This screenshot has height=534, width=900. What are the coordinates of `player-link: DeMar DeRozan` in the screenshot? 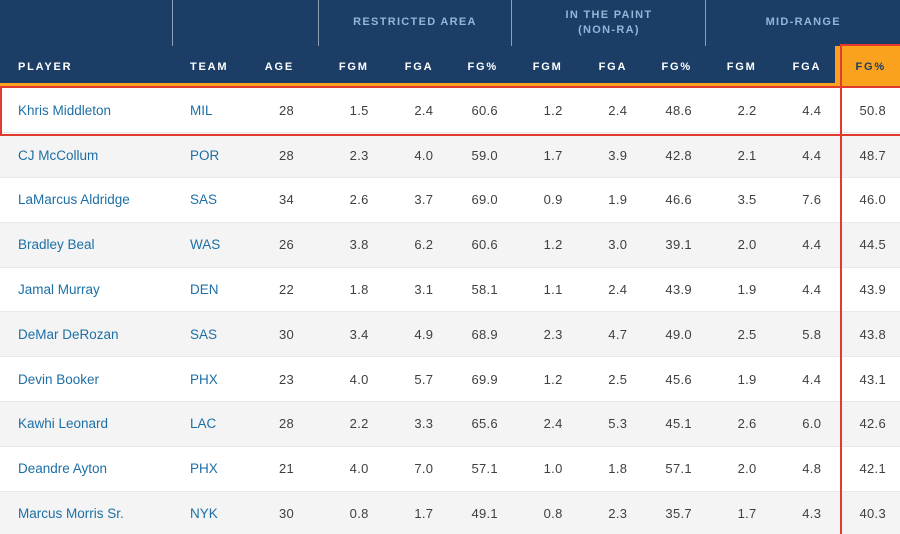 It's located at (86, 334).